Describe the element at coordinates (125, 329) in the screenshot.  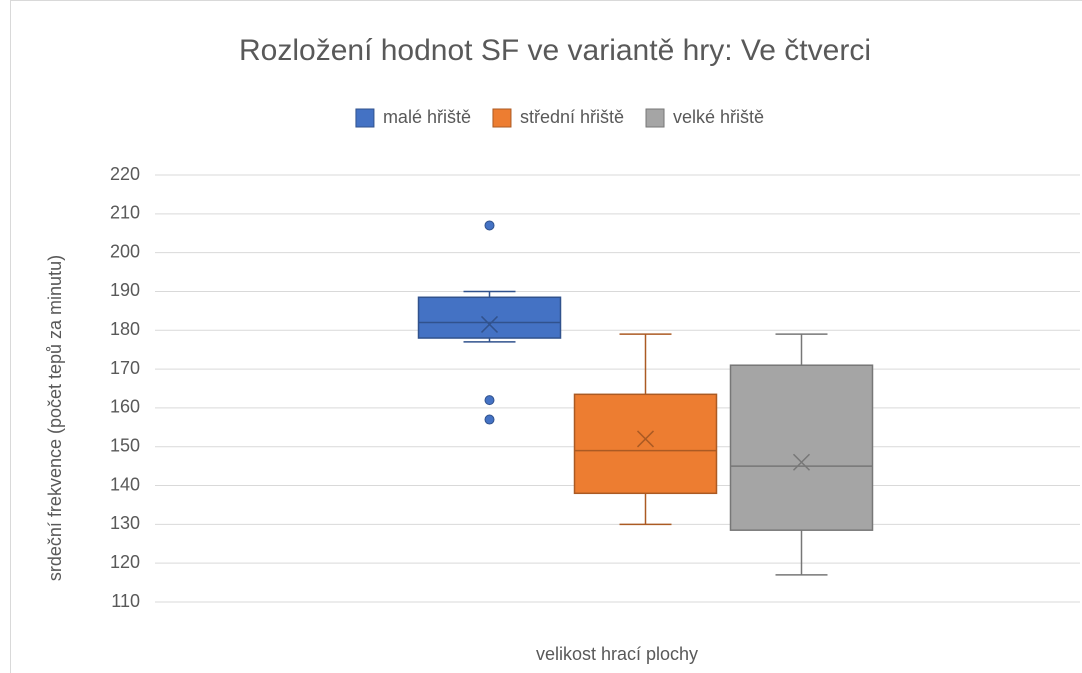
I see `y-tick-label: 180` at that location.